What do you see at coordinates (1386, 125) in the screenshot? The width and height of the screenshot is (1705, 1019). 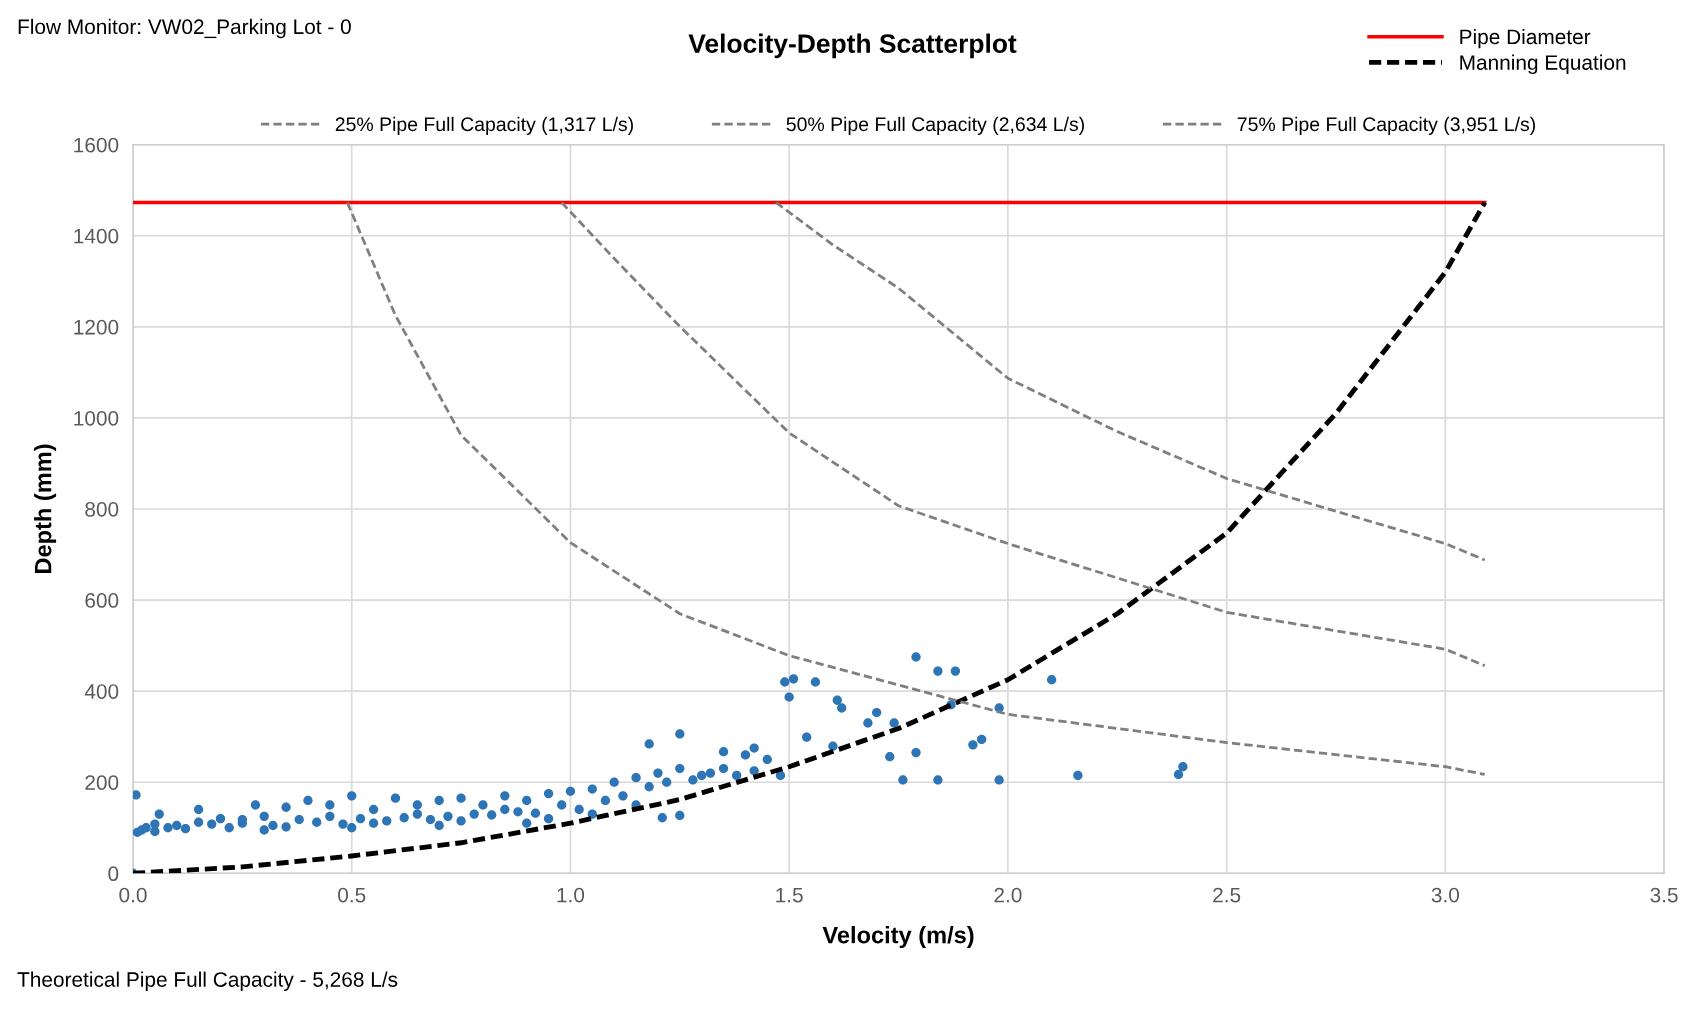 I see `legend-label: 75% Pipe Full Capacity (3,951 L/s)` at bounding box center [1386, 125].